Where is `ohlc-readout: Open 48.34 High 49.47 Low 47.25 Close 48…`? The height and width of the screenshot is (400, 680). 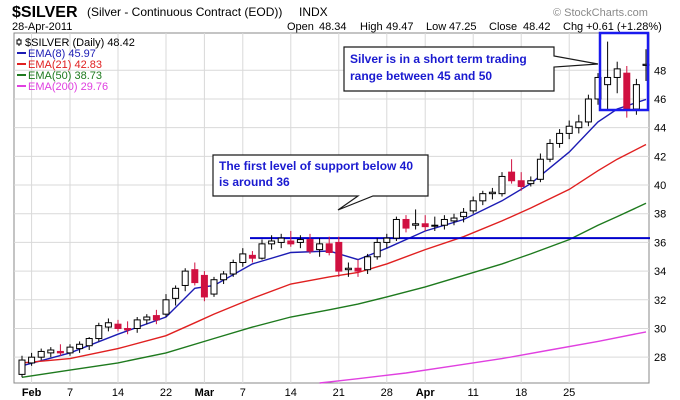
ohlc-readout: Open 48.34 High 49.47 Low 47.25 Close 48… is located at coordinates (474, 27).